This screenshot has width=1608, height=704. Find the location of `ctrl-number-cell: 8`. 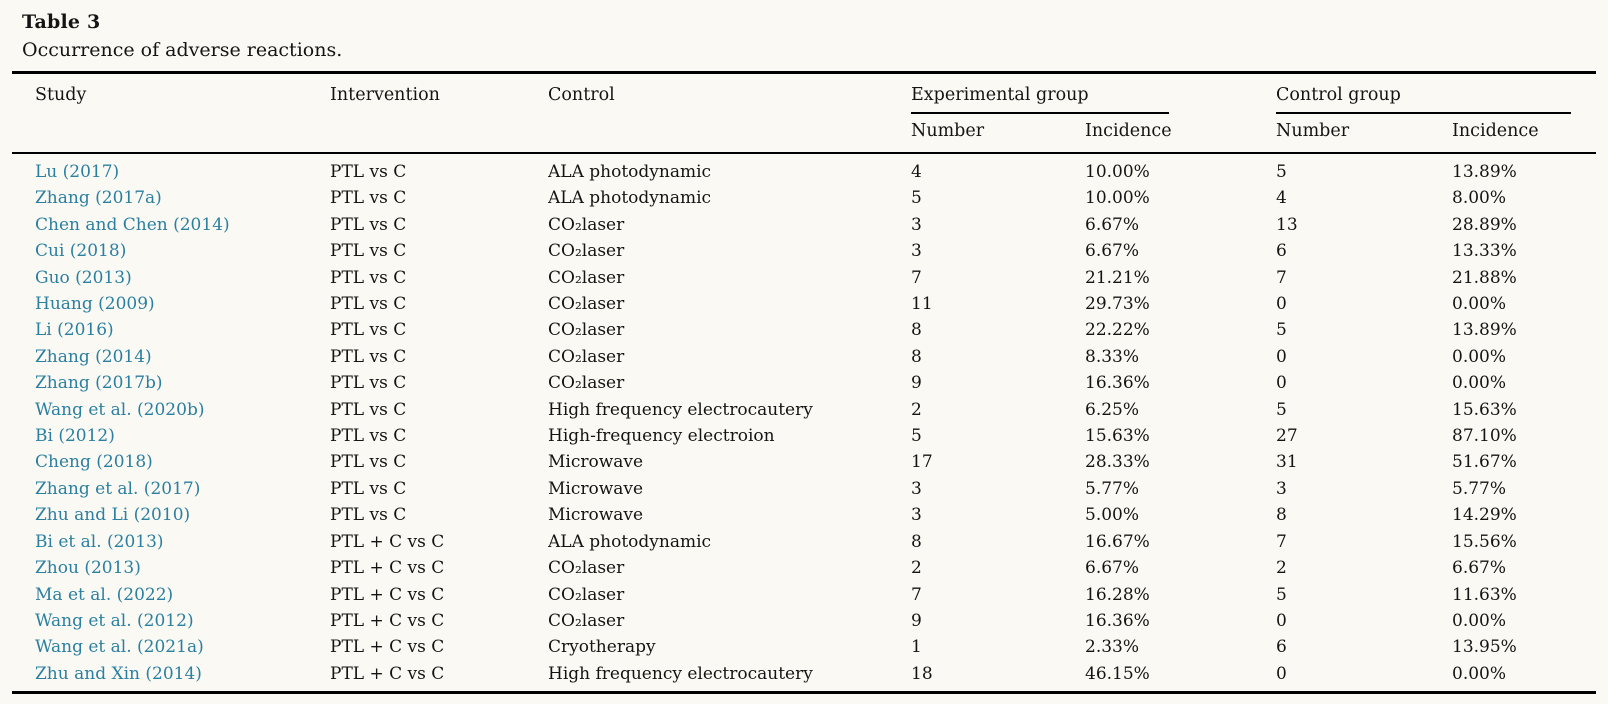

ctrl-number-cell: 8 is located at coordinates (1281, 515).